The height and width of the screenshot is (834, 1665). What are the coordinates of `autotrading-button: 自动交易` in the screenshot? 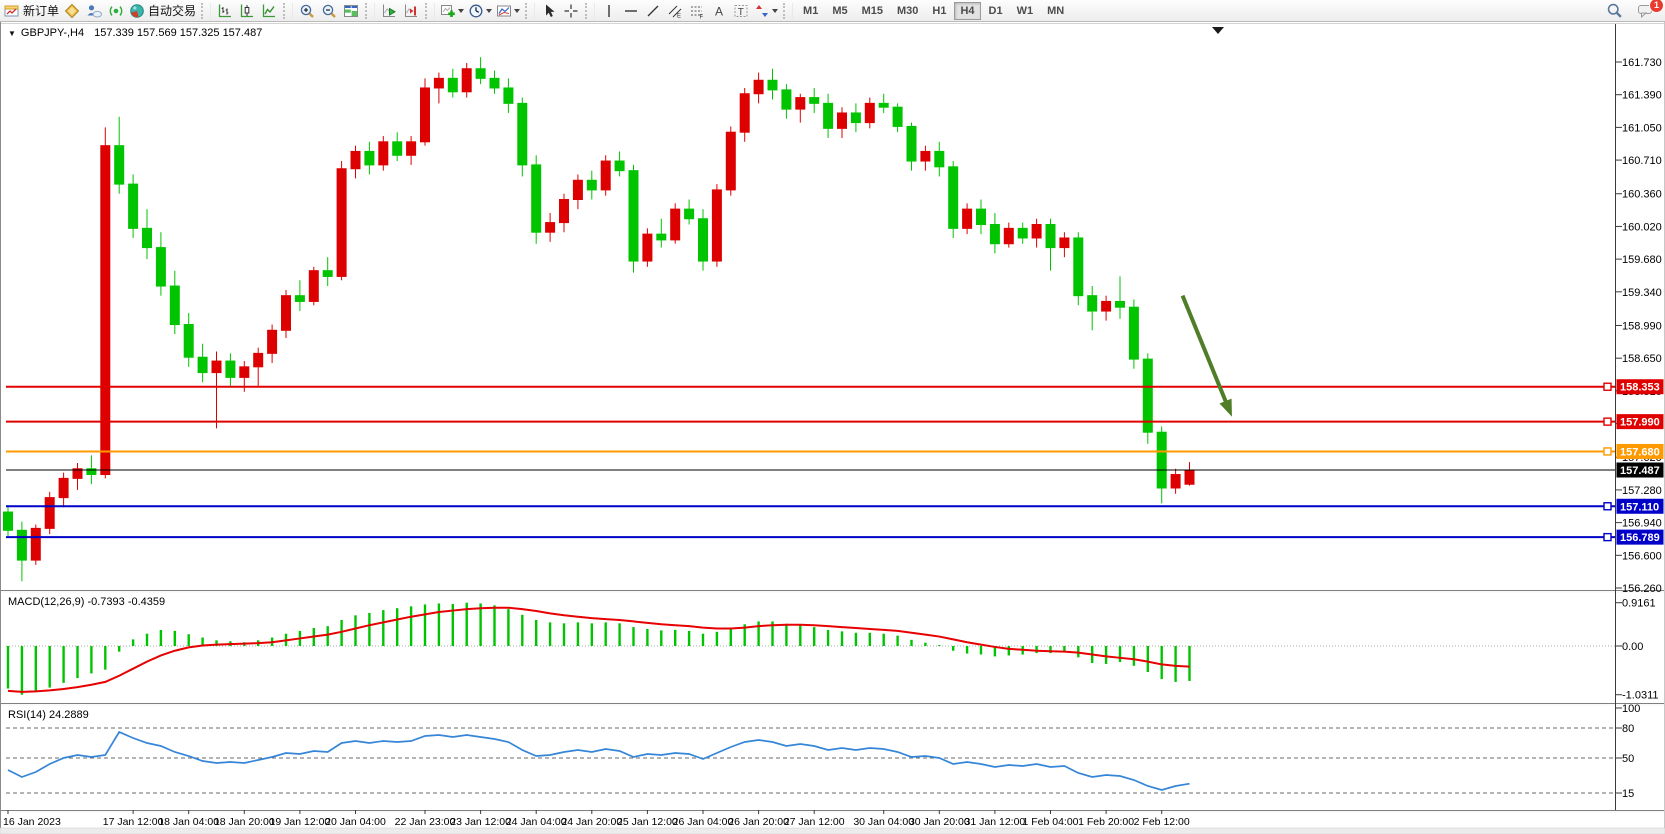 It's located at (162, 11).